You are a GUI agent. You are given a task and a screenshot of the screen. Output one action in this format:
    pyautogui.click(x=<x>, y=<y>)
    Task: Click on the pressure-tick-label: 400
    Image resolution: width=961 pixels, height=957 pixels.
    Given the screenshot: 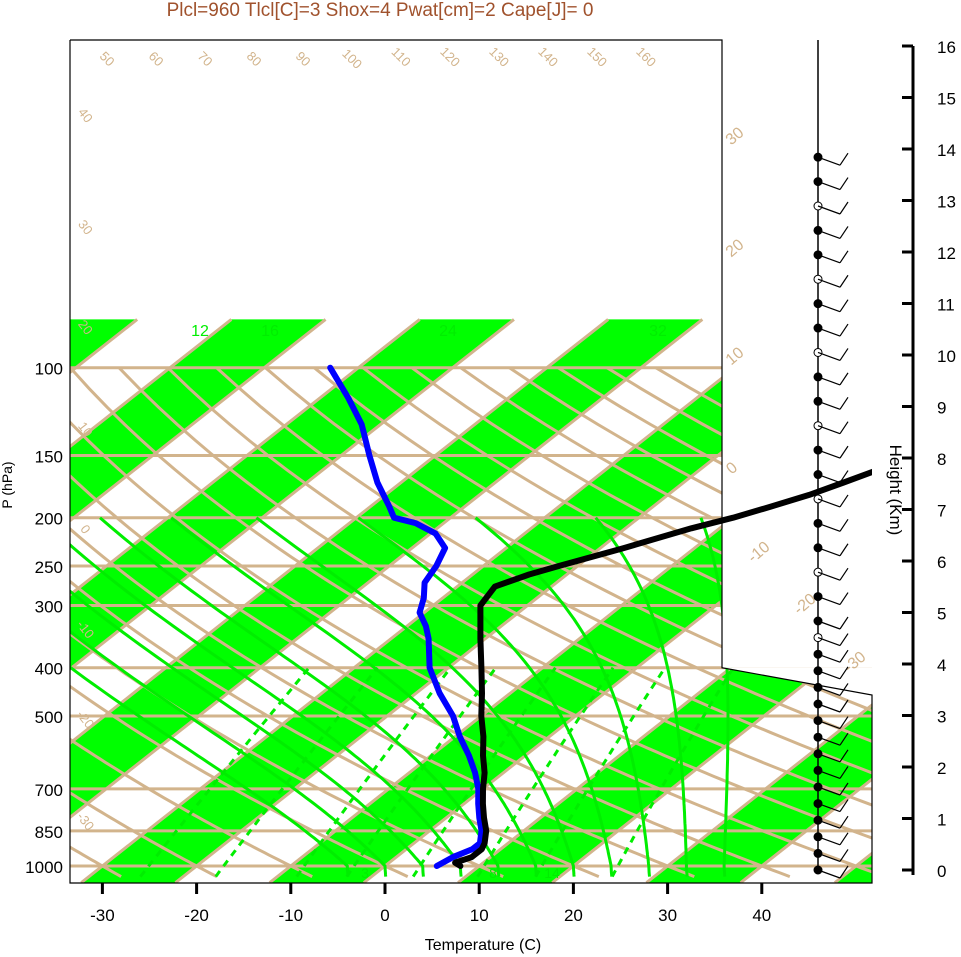 What is the action you would take?
    pyautogui.click(x=49, y=669)
    